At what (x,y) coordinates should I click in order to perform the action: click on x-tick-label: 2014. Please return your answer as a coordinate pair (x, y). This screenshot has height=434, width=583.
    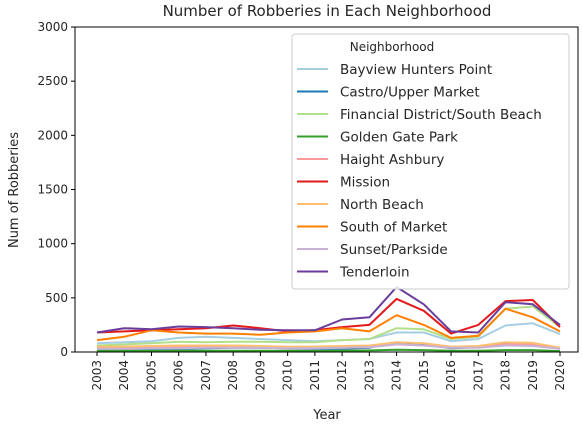
    Looking at the image, I should click on (397, 375).